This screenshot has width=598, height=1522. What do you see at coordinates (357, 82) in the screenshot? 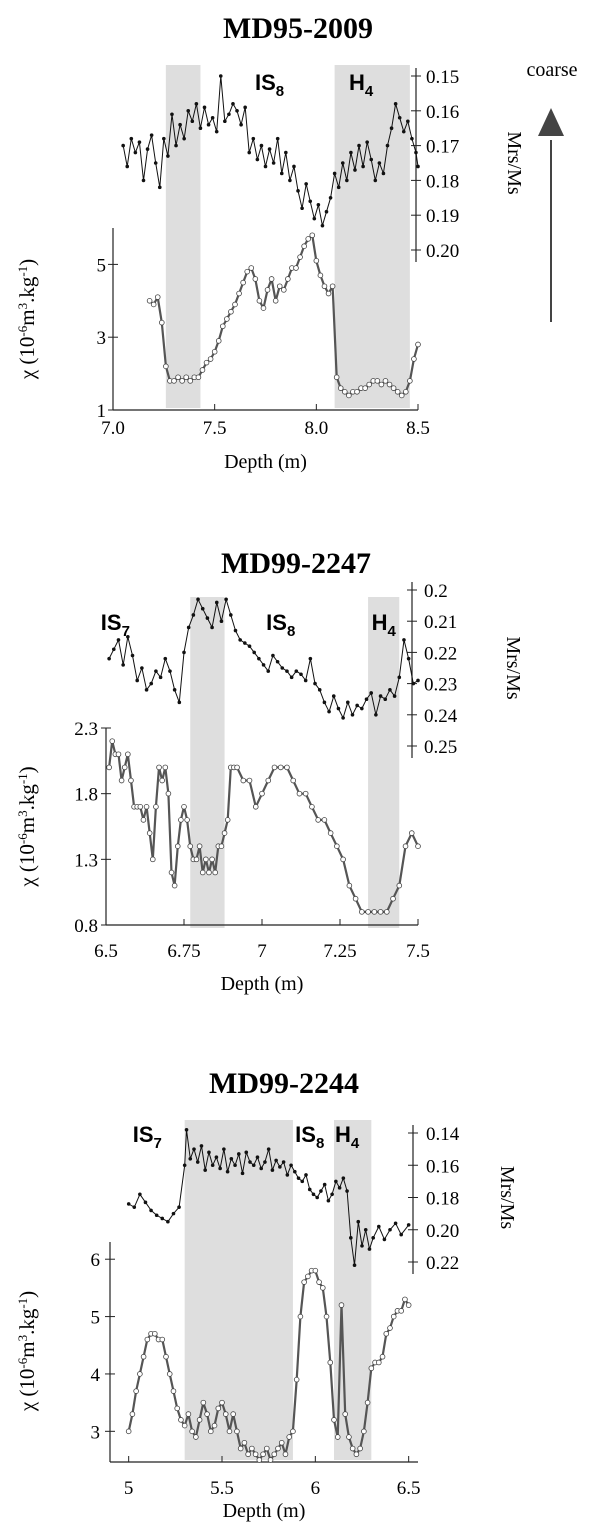
I see `event-label-main: H` at bounding box center [357, 82].